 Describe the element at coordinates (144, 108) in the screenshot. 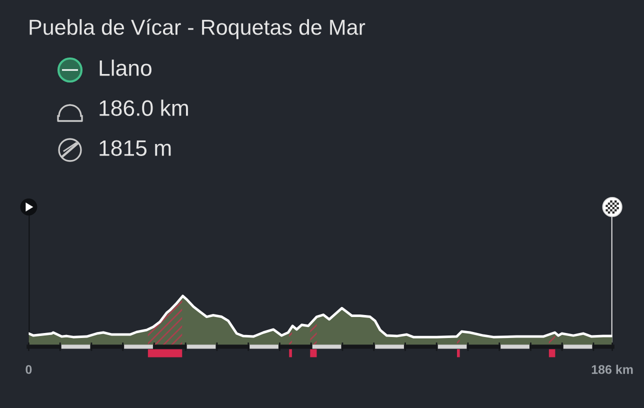

I see `text: 186.0 km` at that location.